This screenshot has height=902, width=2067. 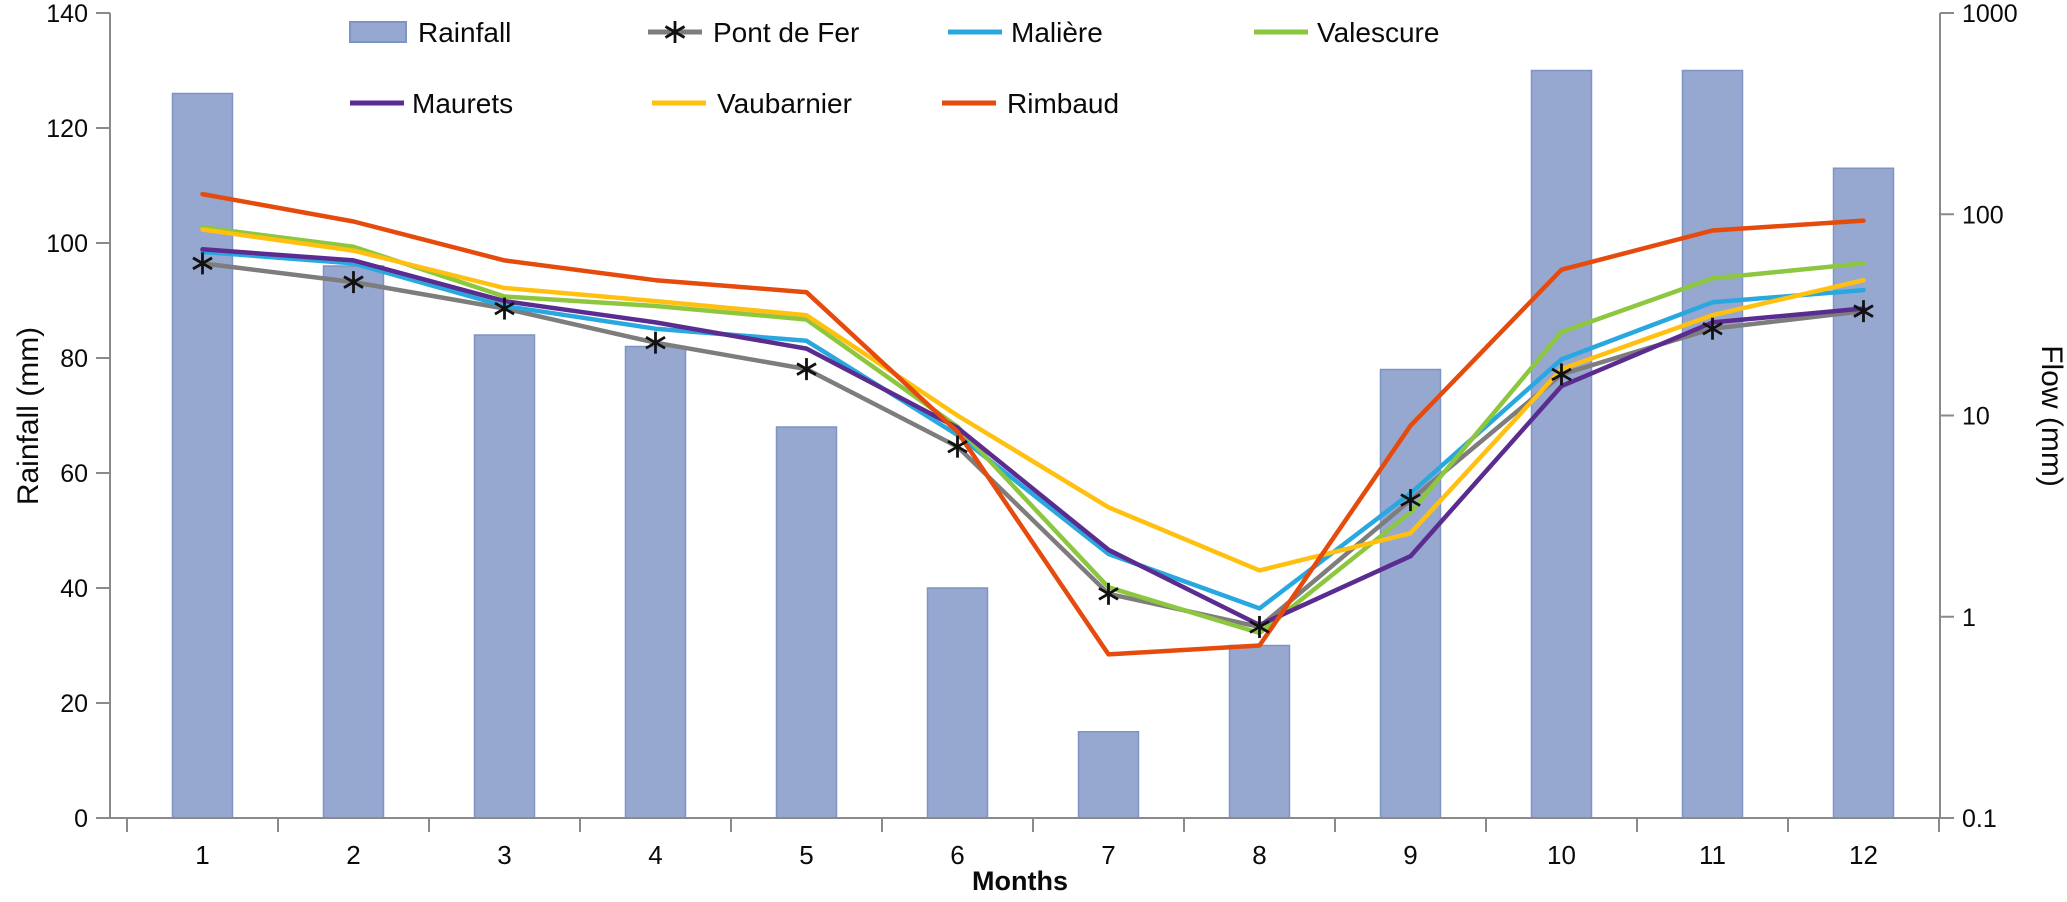 I want to click on legend-item-vaubarnier: Vaubarnier, so click(x=752, y=103).